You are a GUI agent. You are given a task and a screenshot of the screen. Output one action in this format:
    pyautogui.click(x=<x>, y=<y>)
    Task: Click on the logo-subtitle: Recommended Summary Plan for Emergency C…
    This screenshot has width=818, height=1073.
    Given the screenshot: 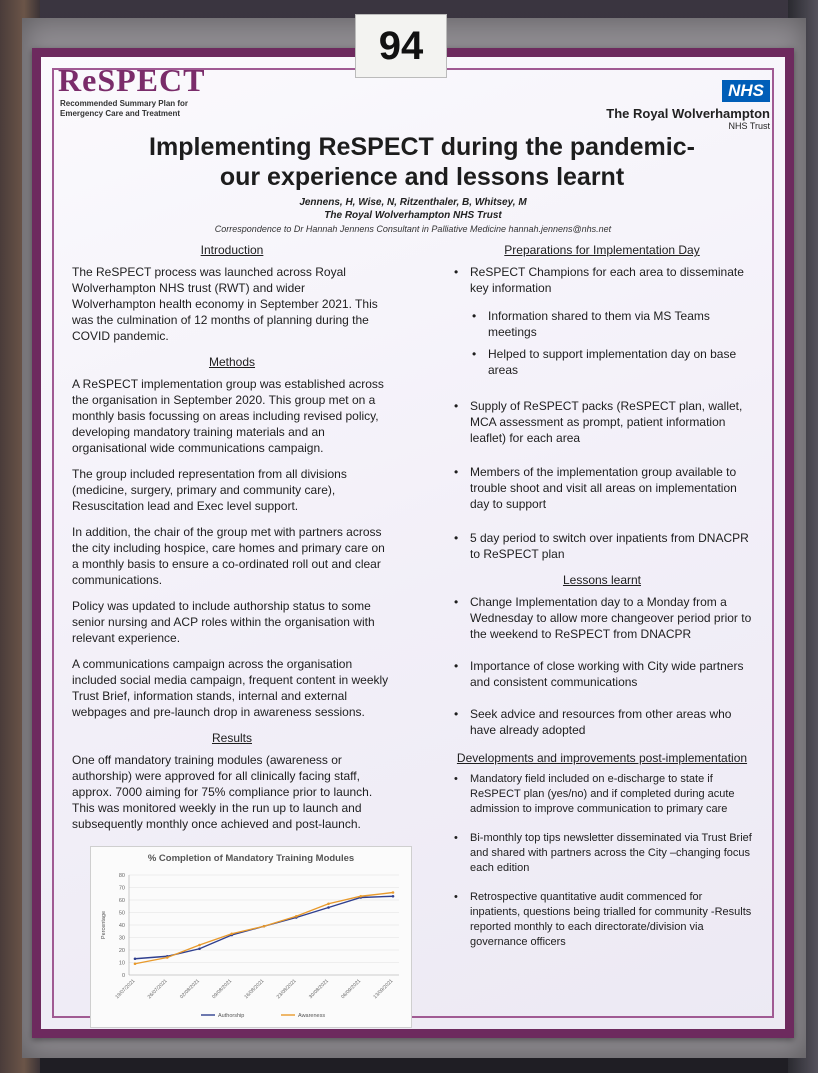 What is the action you would take?
    pyautogui.click(x=124, y=108)
    